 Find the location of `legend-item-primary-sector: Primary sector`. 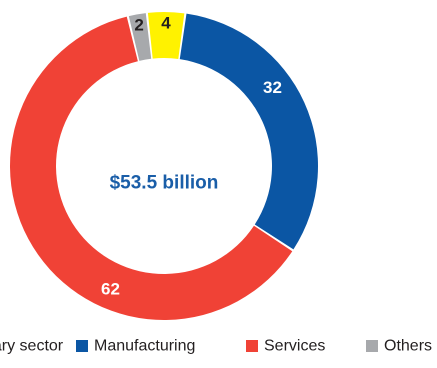

legend-item-primary-sector: Primary sector is located at coordinates (32, 346).